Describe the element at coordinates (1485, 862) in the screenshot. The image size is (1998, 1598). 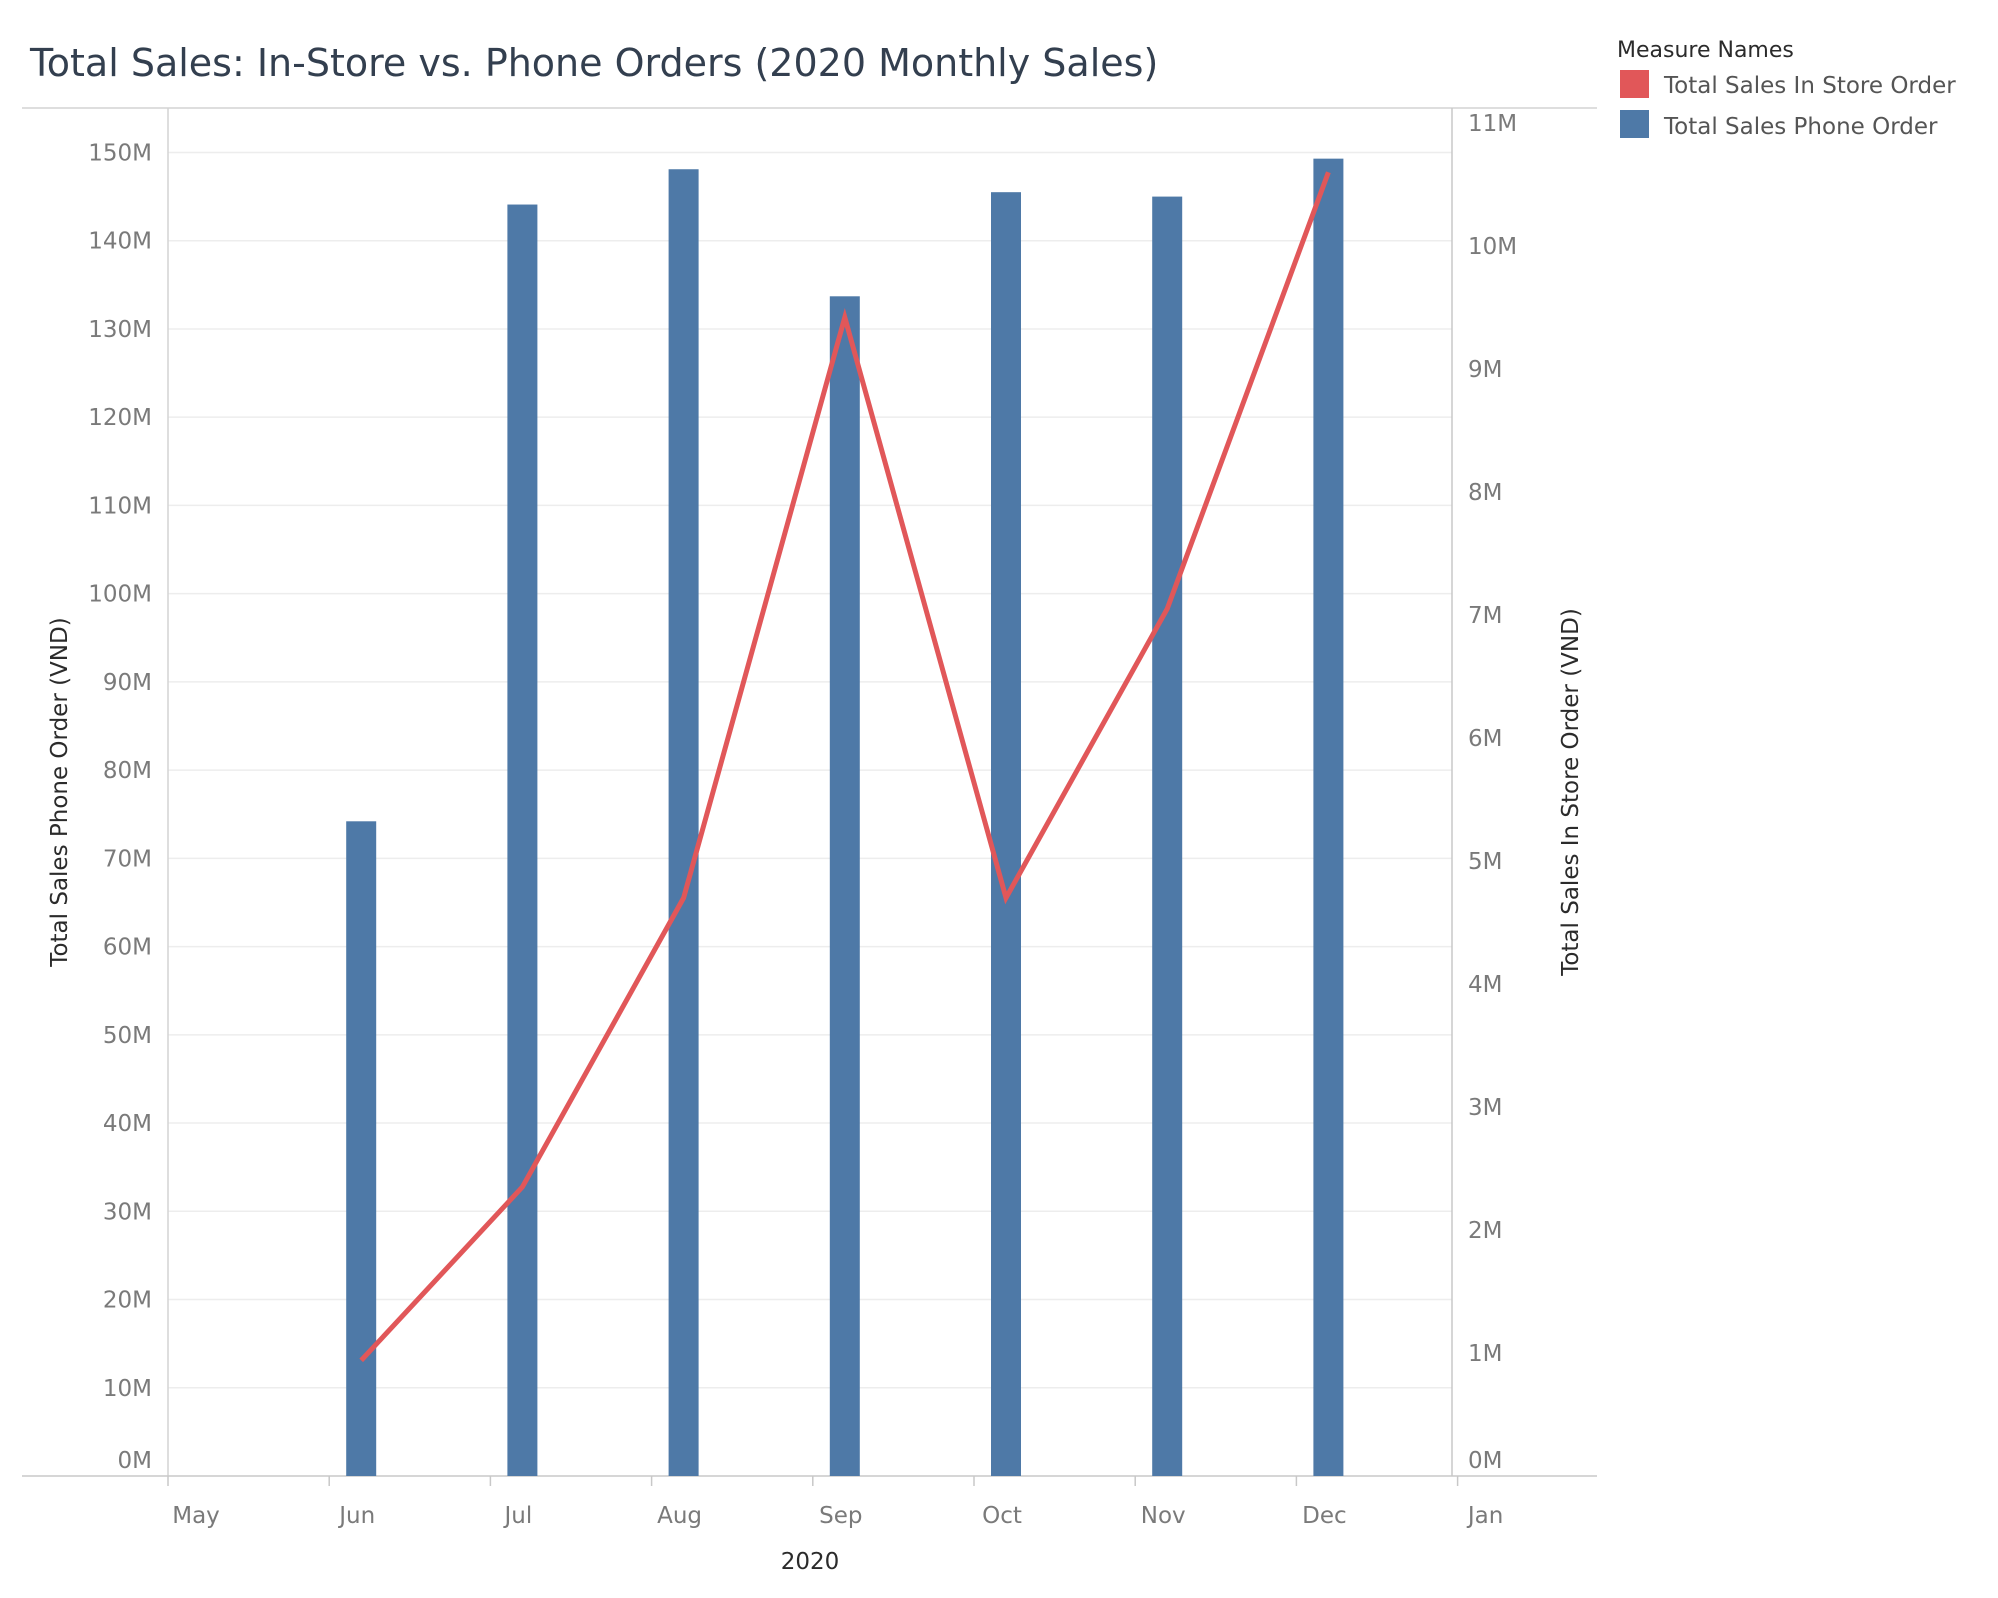
I see `y2-tick-label: 5M` at that location.